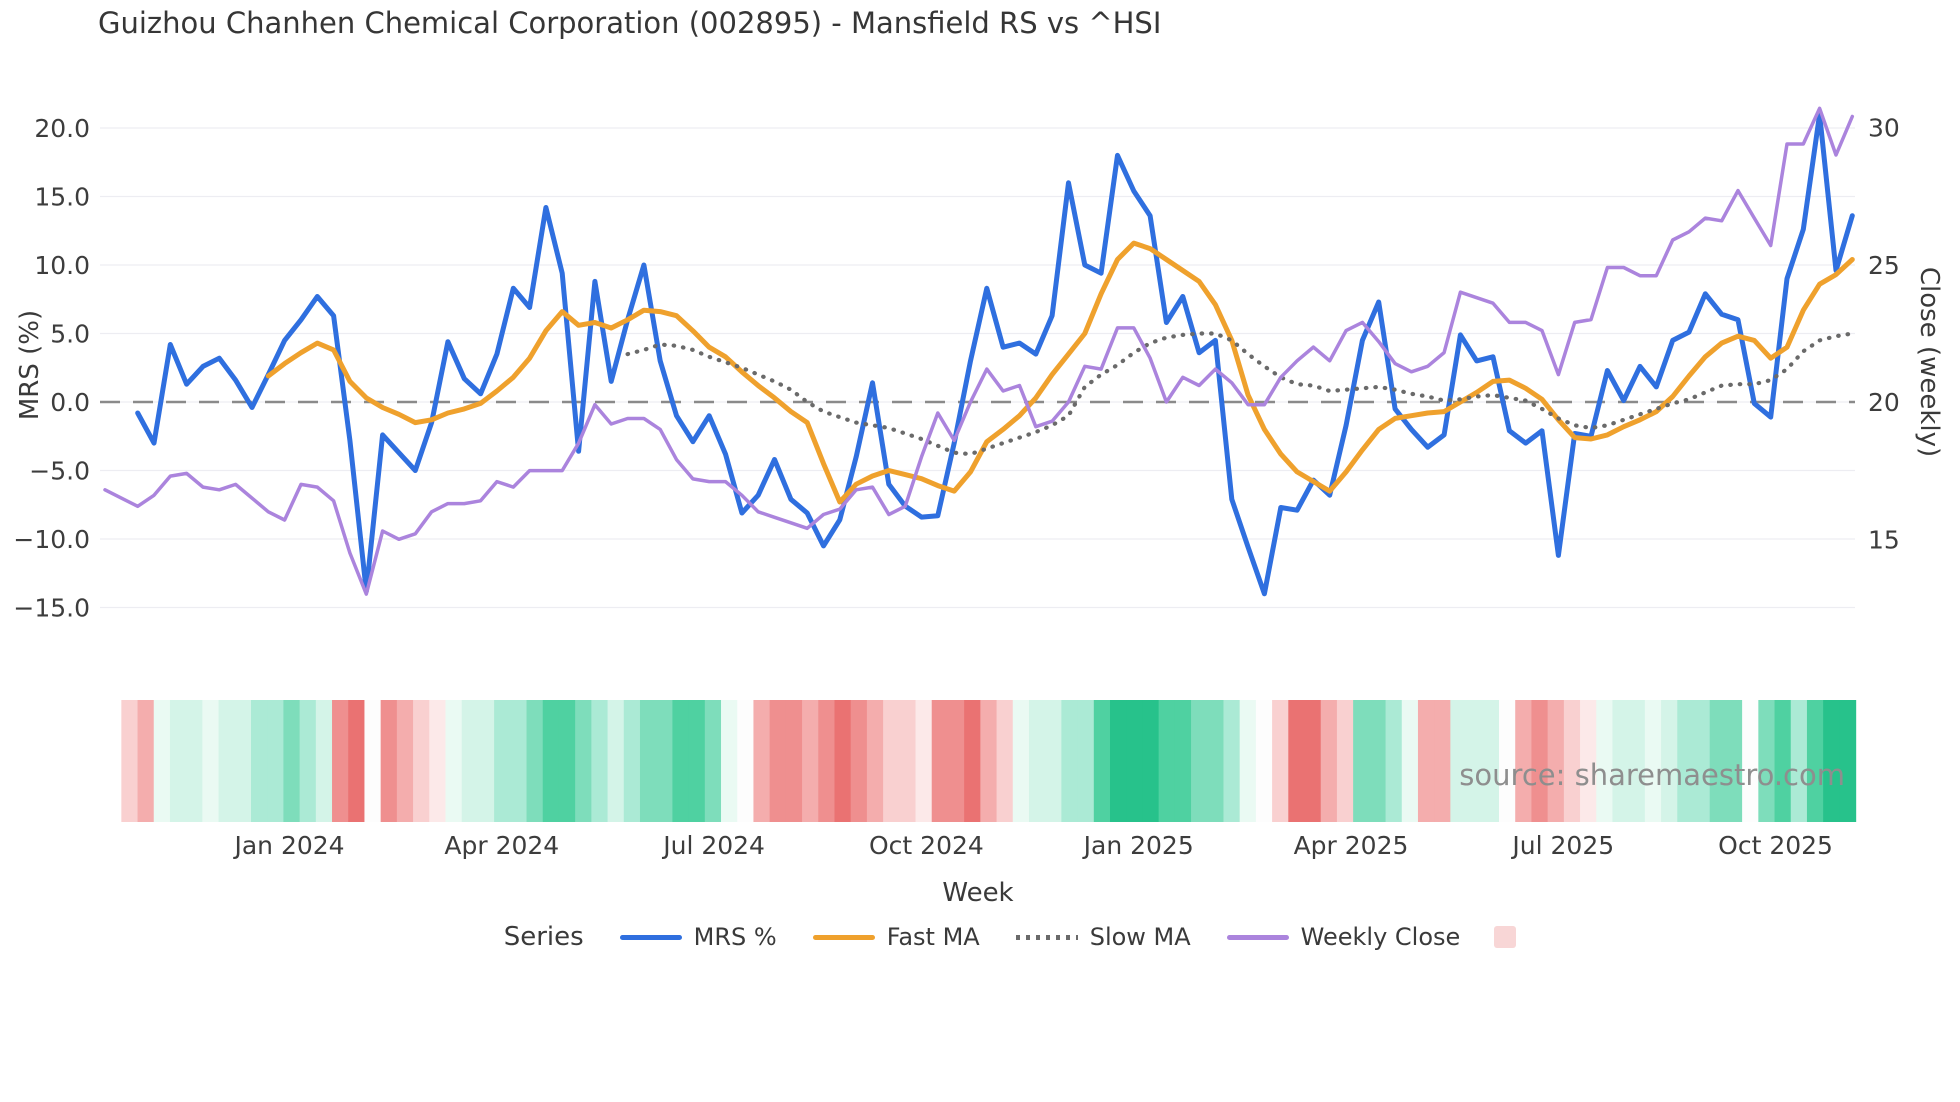  I want to click on source-watermark: source: sharemaestro.com, so click(1652, 775).